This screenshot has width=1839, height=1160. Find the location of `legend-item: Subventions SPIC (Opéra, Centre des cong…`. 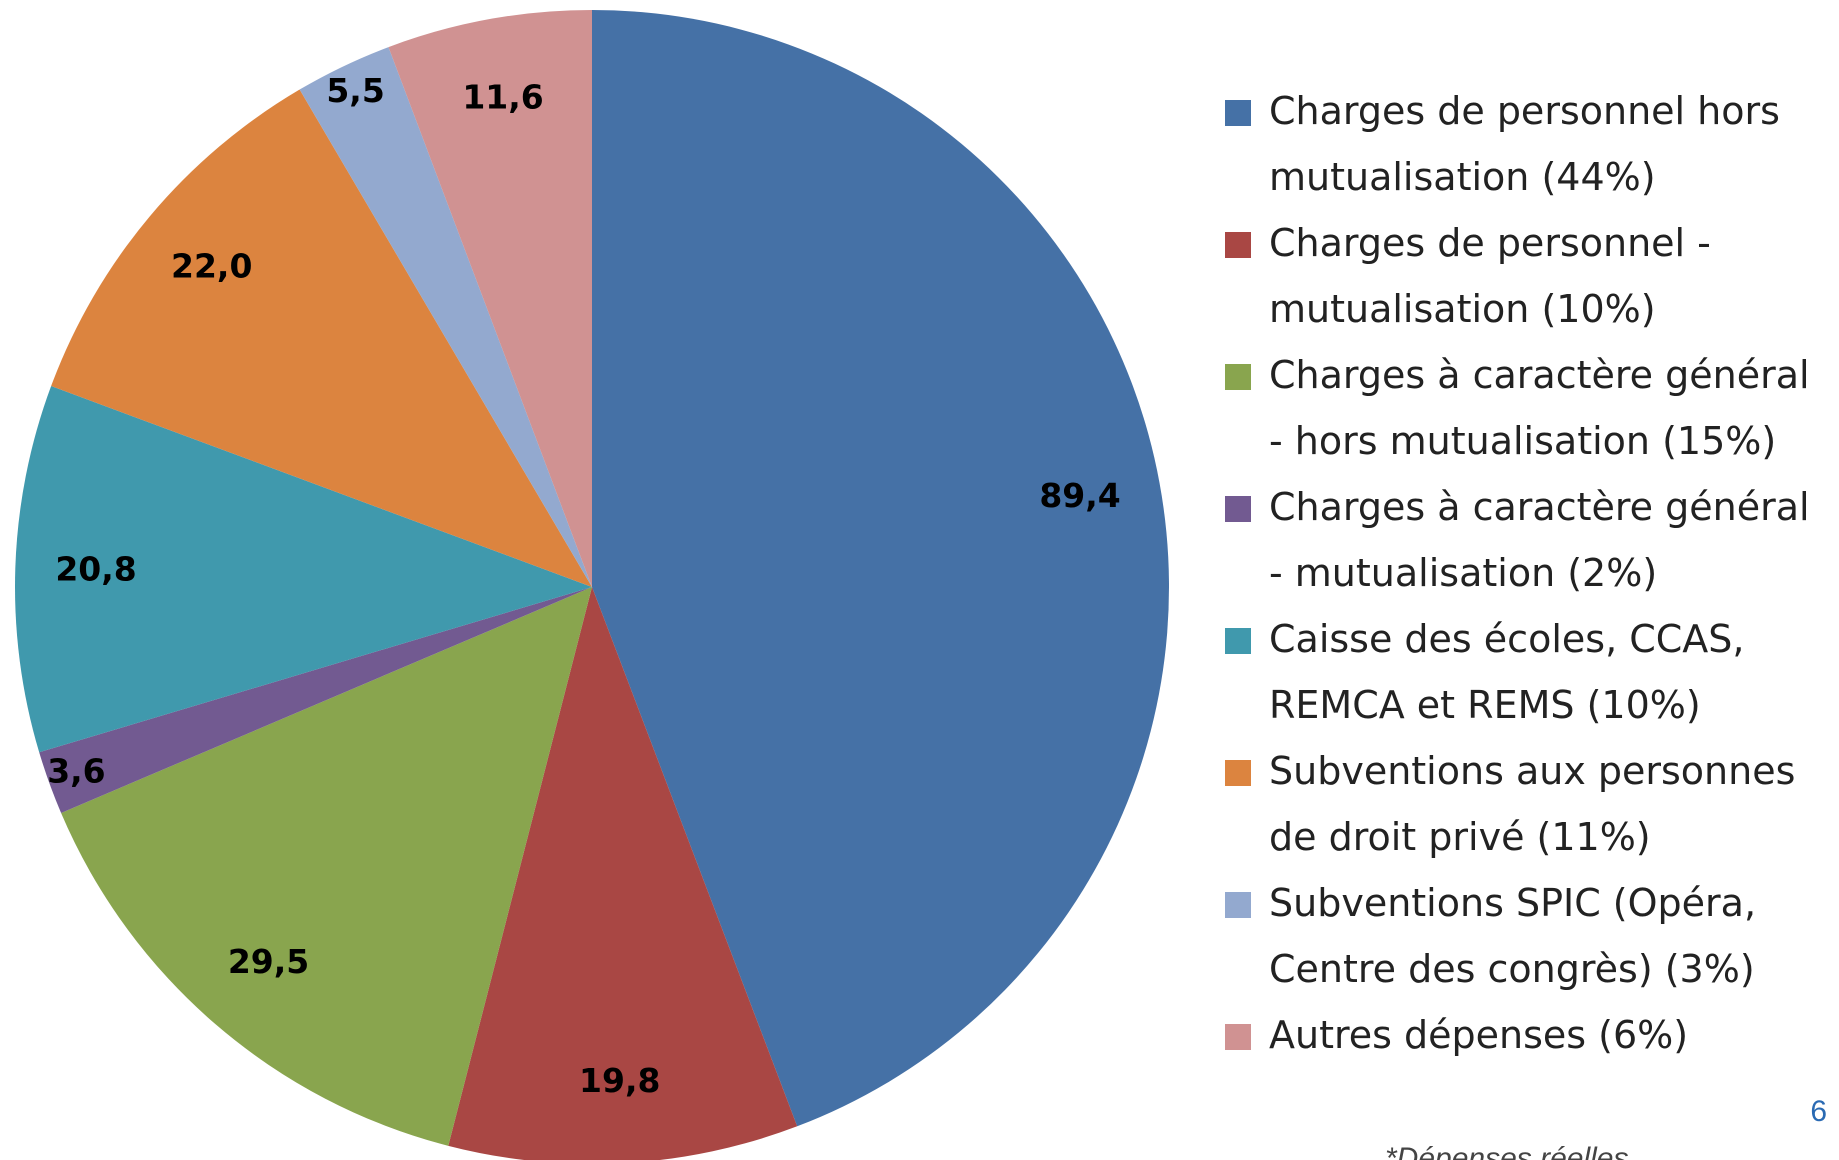

legend-item: Subventions SPIC (Opéra, Centre des cong… is located at coordinates (1520, 936).